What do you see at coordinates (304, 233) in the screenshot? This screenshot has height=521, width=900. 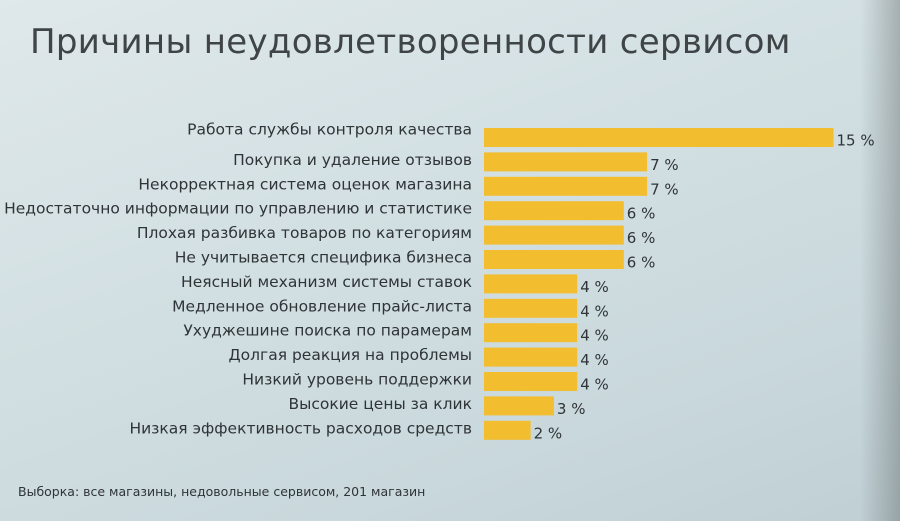 I see `category-label-5: Плохая разбивка товаров по категориям` at bounding box center [304, 233].